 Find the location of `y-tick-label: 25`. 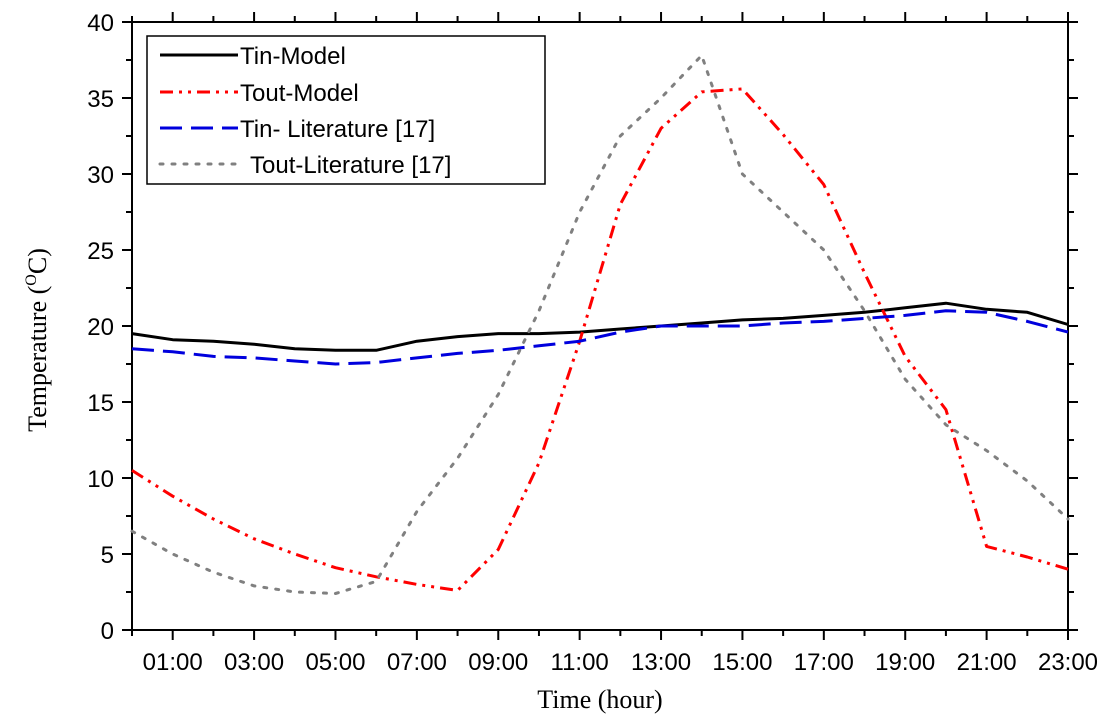

y-tick-label: 25 is located at coordinates (100, 251).